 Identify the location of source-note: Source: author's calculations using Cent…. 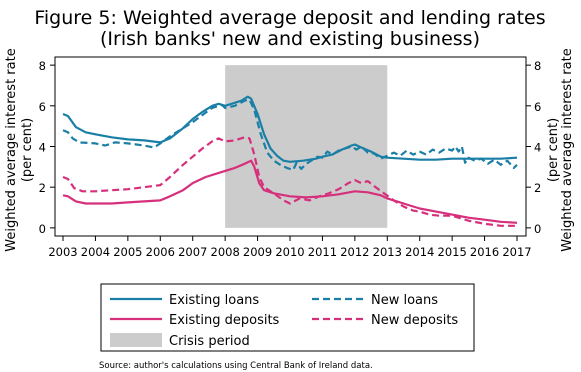
(236, 366).